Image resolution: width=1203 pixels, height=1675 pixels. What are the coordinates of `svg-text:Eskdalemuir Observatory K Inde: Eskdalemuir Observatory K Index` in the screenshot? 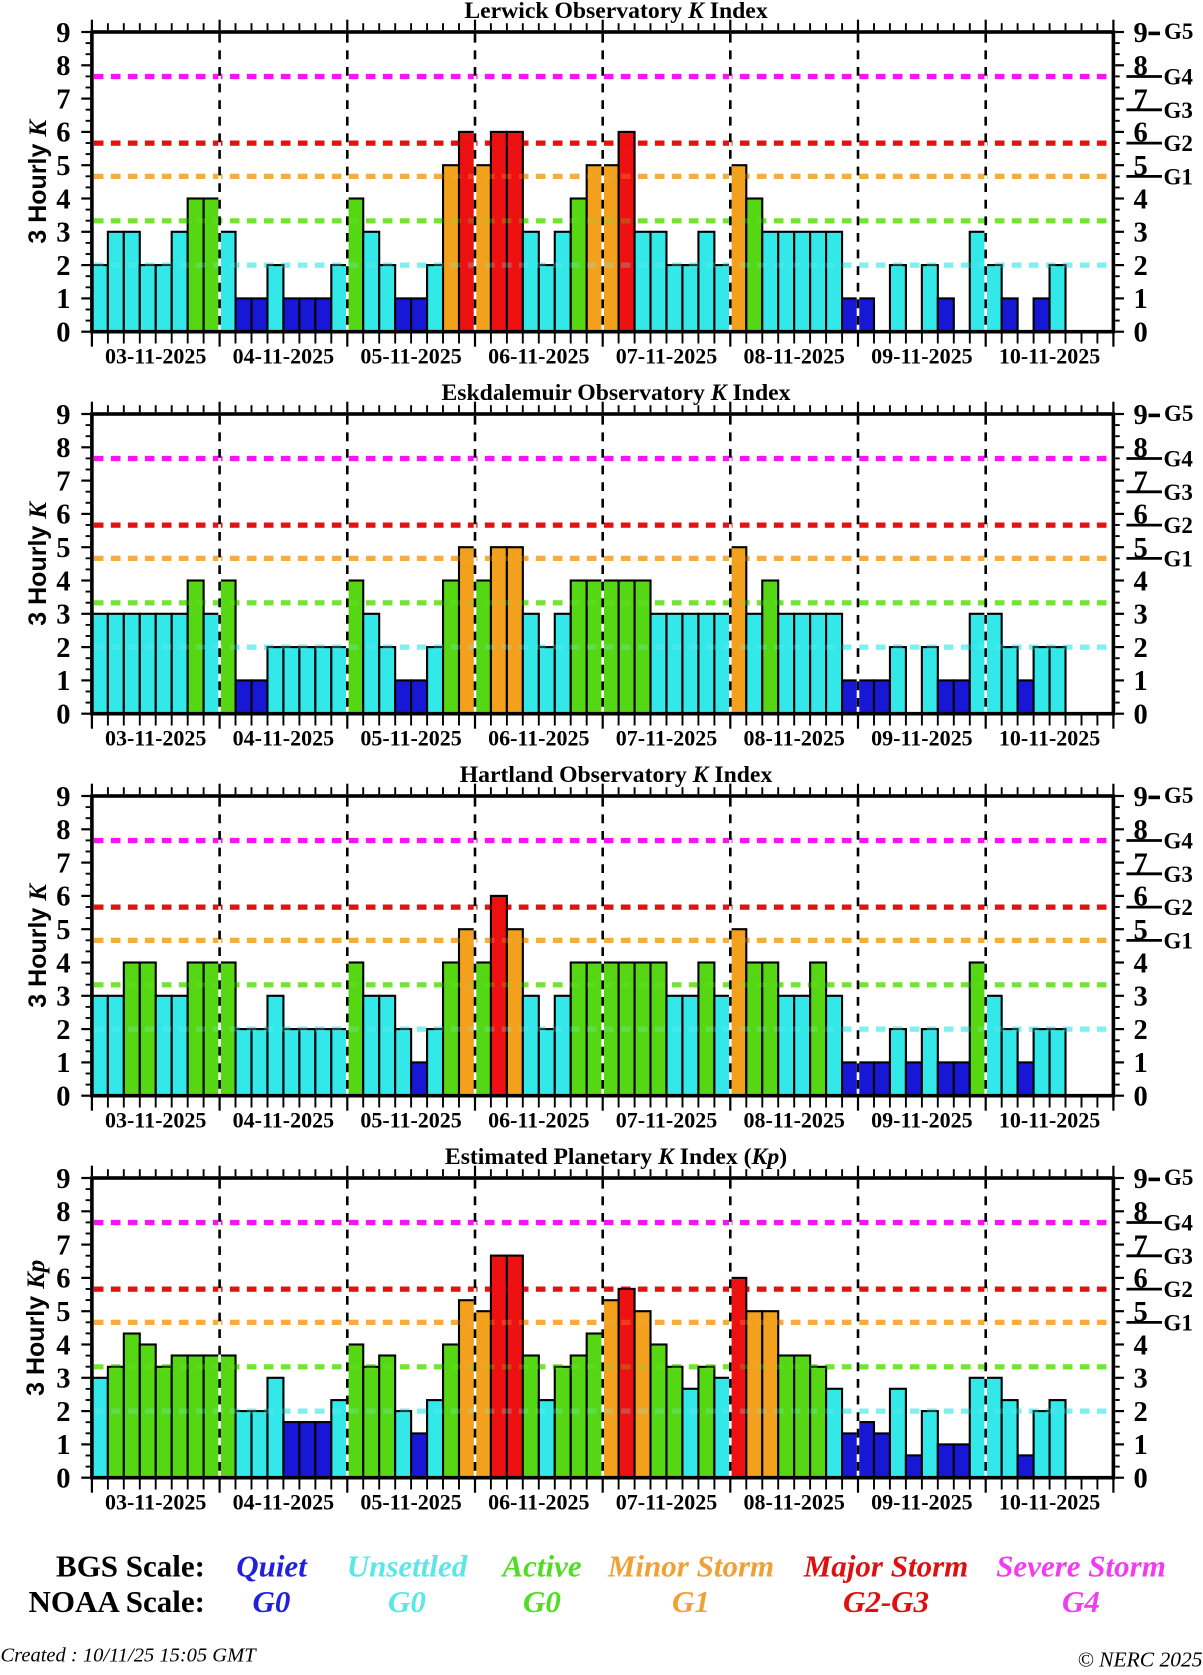 It's located at (615, 393).